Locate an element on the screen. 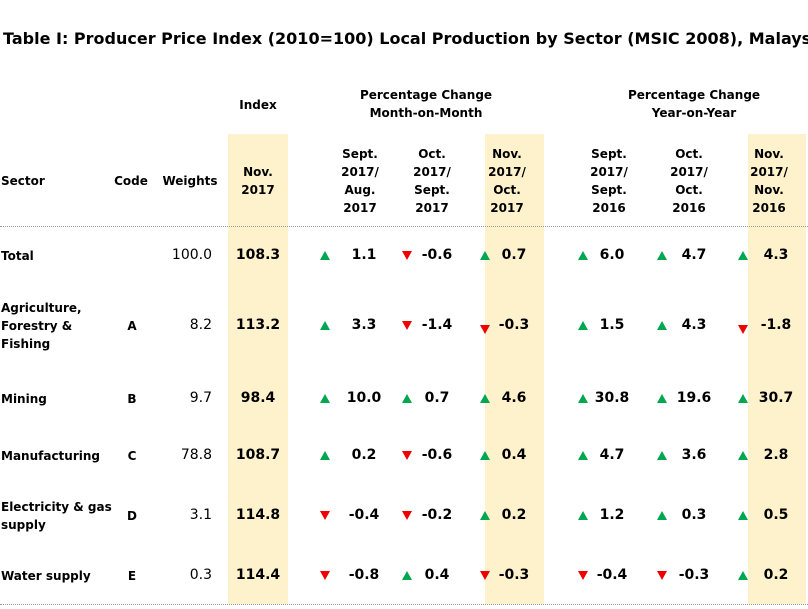 Image resolution: width=808 pixels, height=609 pixels. sector-label: Total is located at coordinates (17, 256).